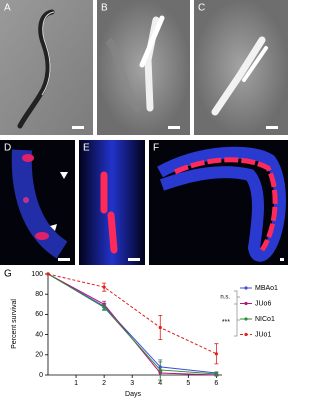 This screenshot has height=405, width=320. I want to click on x-tick-label: 6, so click(216, 383).